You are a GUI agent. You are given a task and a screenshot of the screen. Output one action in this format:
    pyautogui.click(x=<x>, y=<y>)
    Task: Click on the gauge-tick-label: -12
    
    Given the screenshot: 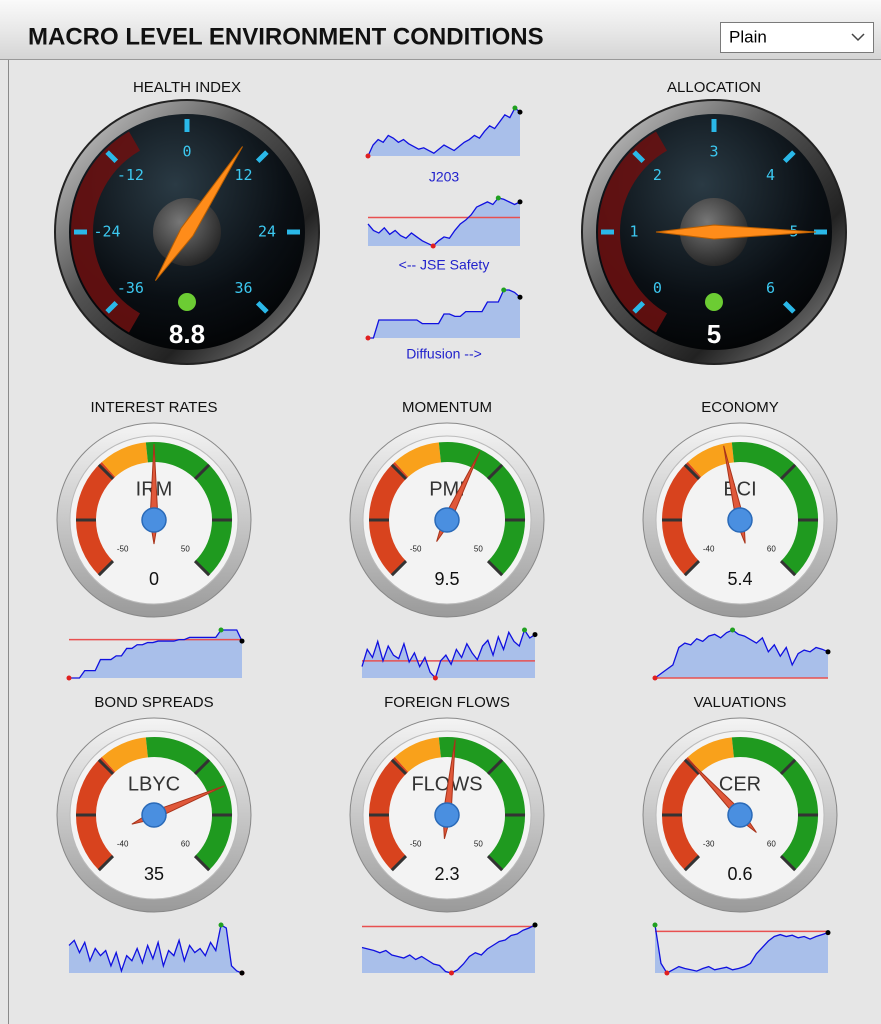 What is the action you would take?
    pyautogui.click(x=130, y=175)
    